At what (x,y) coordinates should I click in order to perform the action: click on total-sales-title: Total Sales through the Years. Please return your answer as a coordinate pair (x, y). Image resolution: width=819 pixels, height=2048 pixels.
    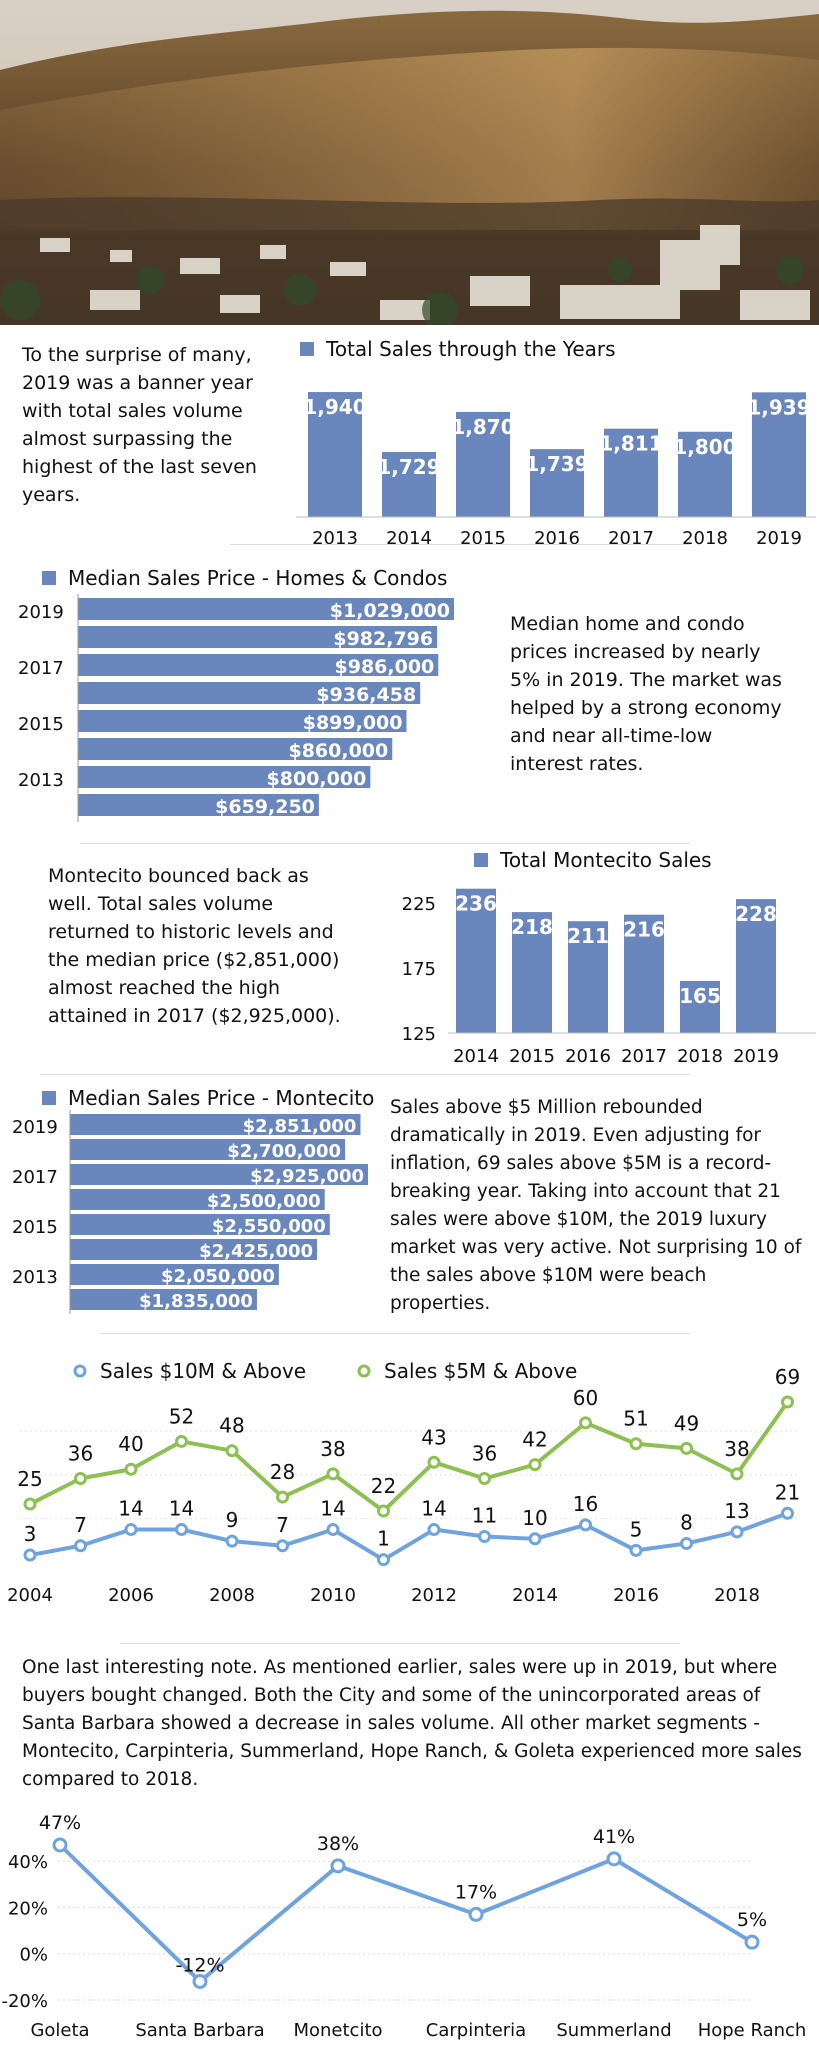
    Looking at the image, I should click on (471, 349).